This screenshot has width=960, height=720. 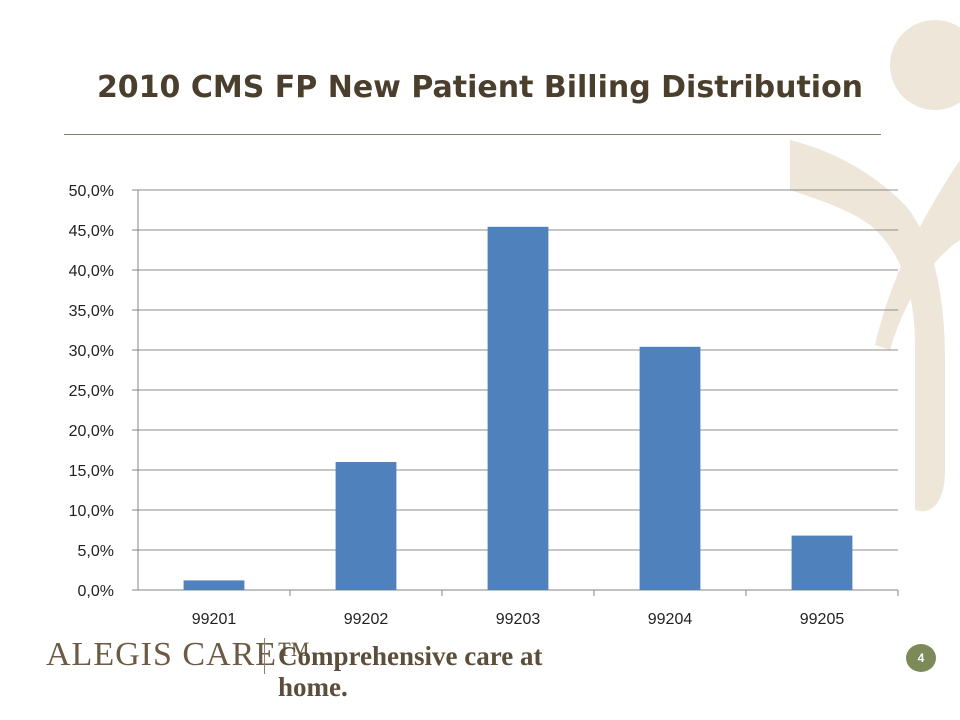 I want to click on brand-name: ALEGIS CARE™, so click(x=179, y=654).